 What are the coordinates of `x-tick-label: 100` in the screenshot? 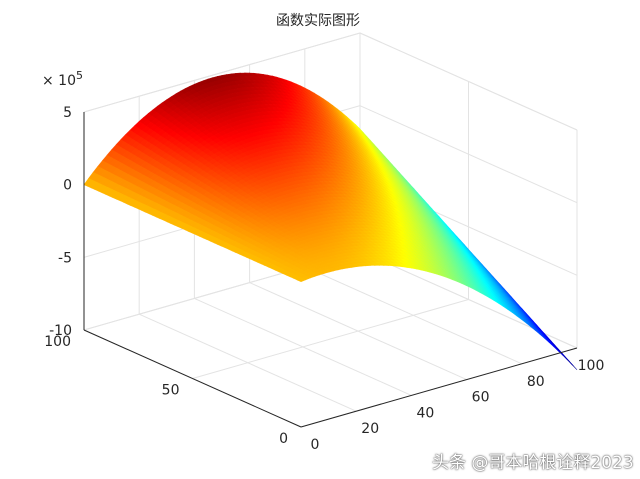 It's located at (591, 366).